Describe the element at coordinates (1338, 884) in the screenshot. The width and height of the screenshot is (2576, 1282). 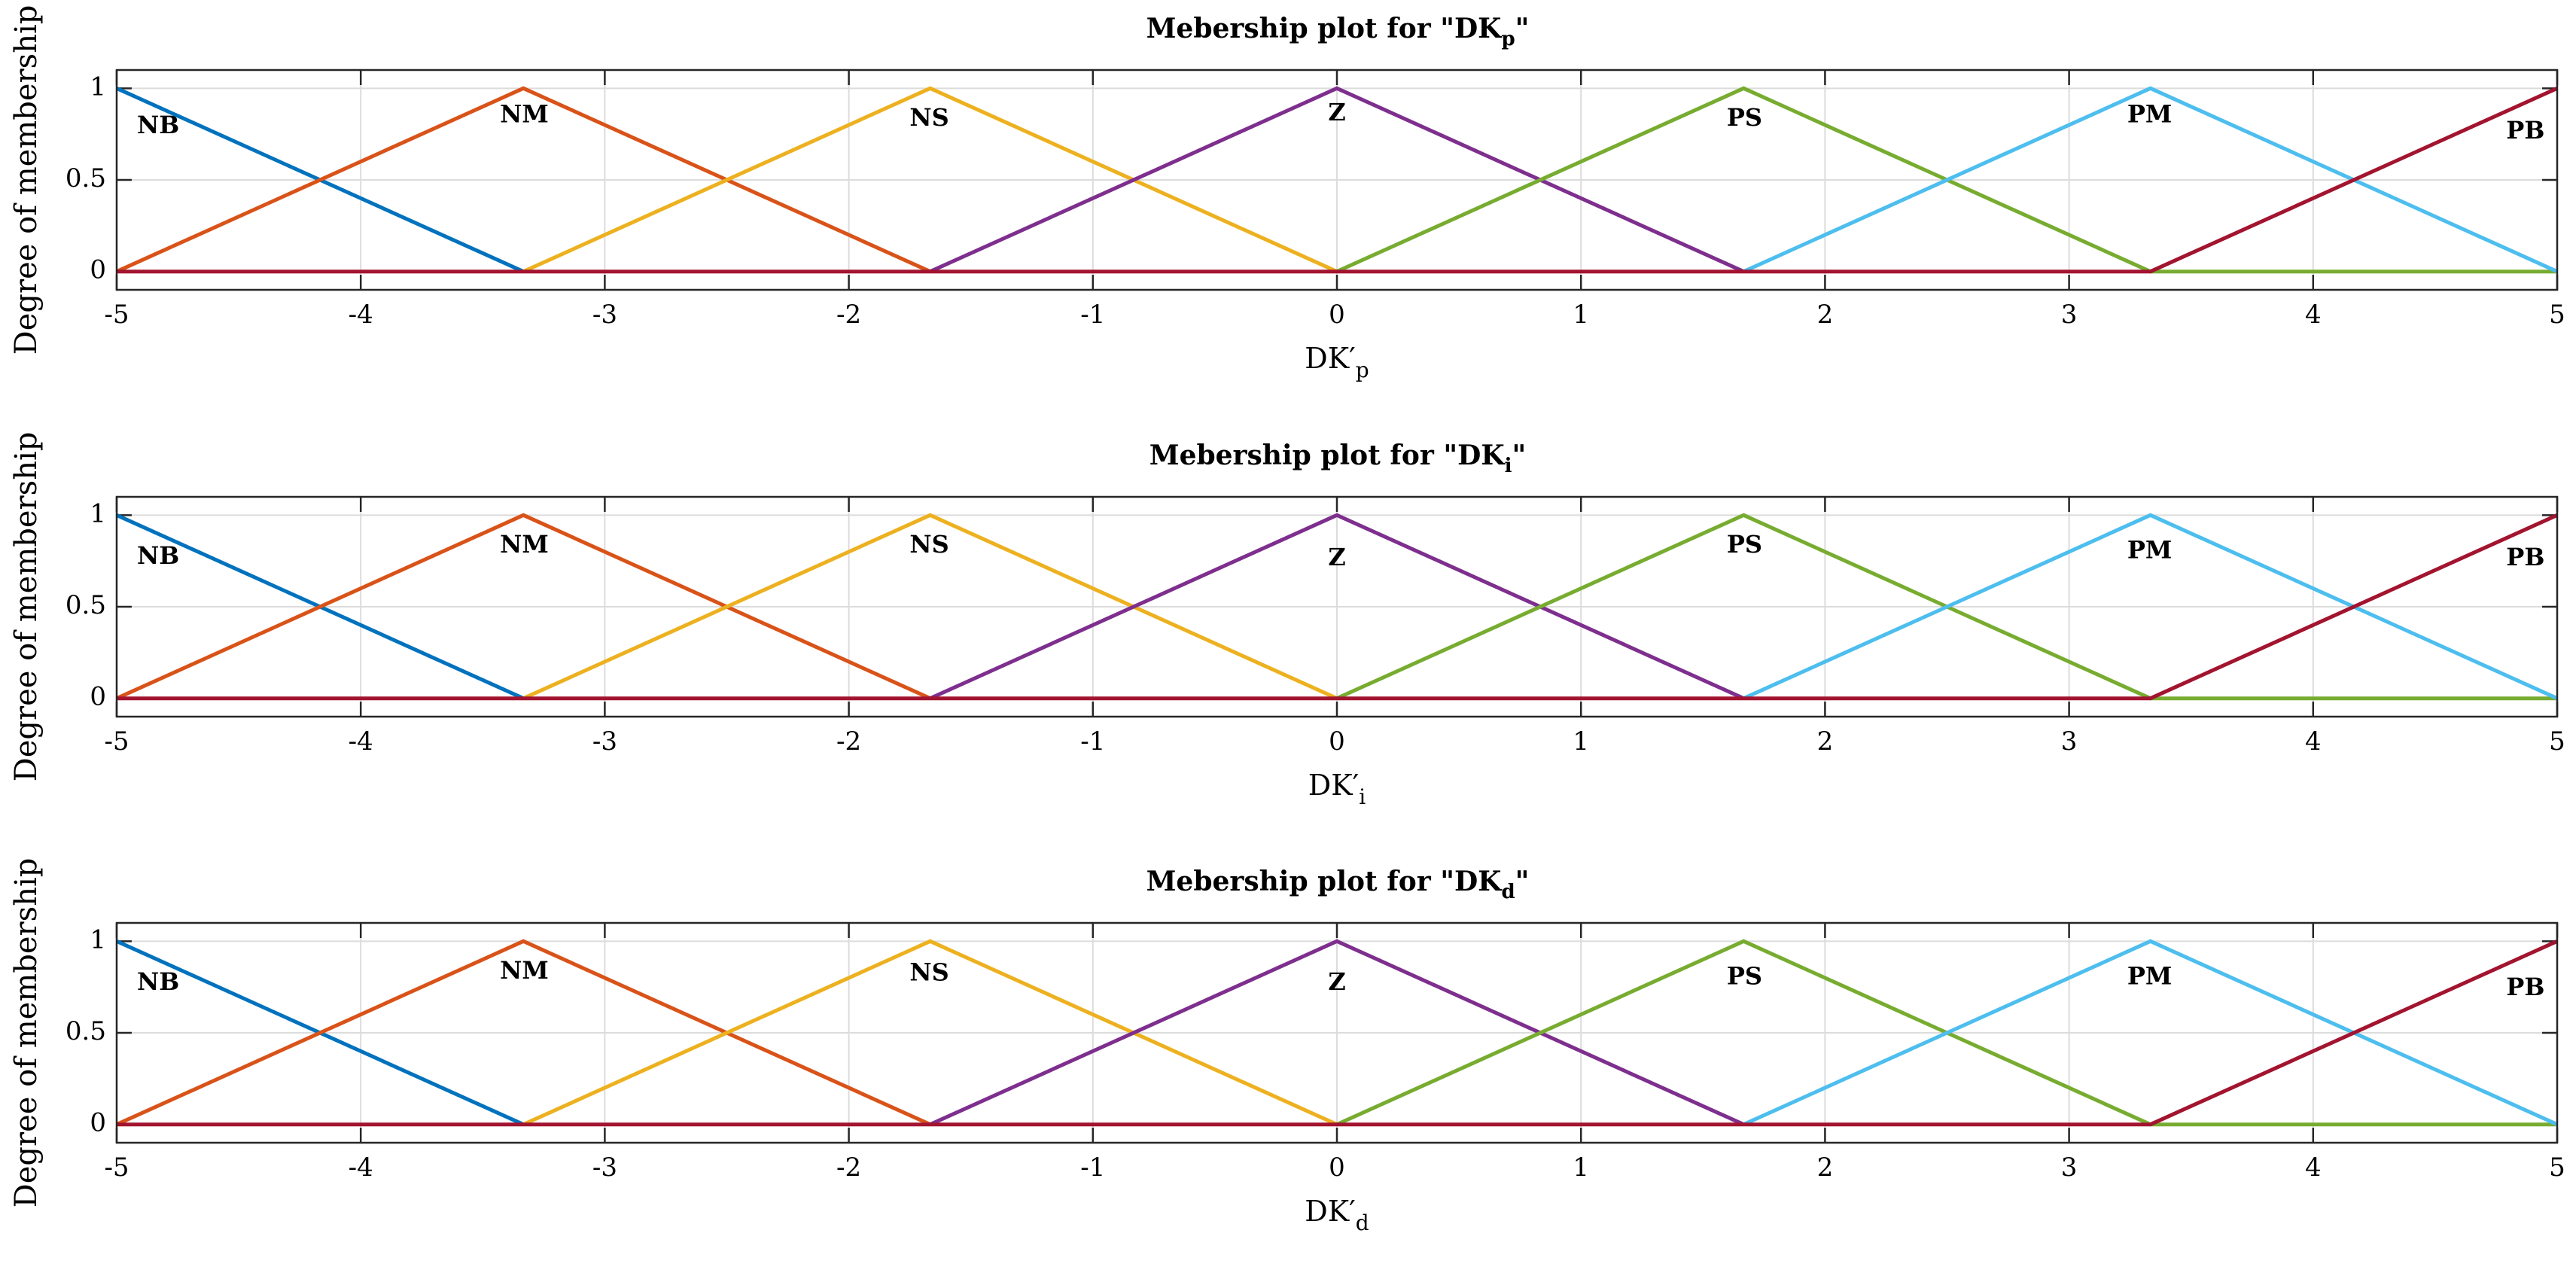
I see `panel-title: Mebership plot for "DKd"` at that location.